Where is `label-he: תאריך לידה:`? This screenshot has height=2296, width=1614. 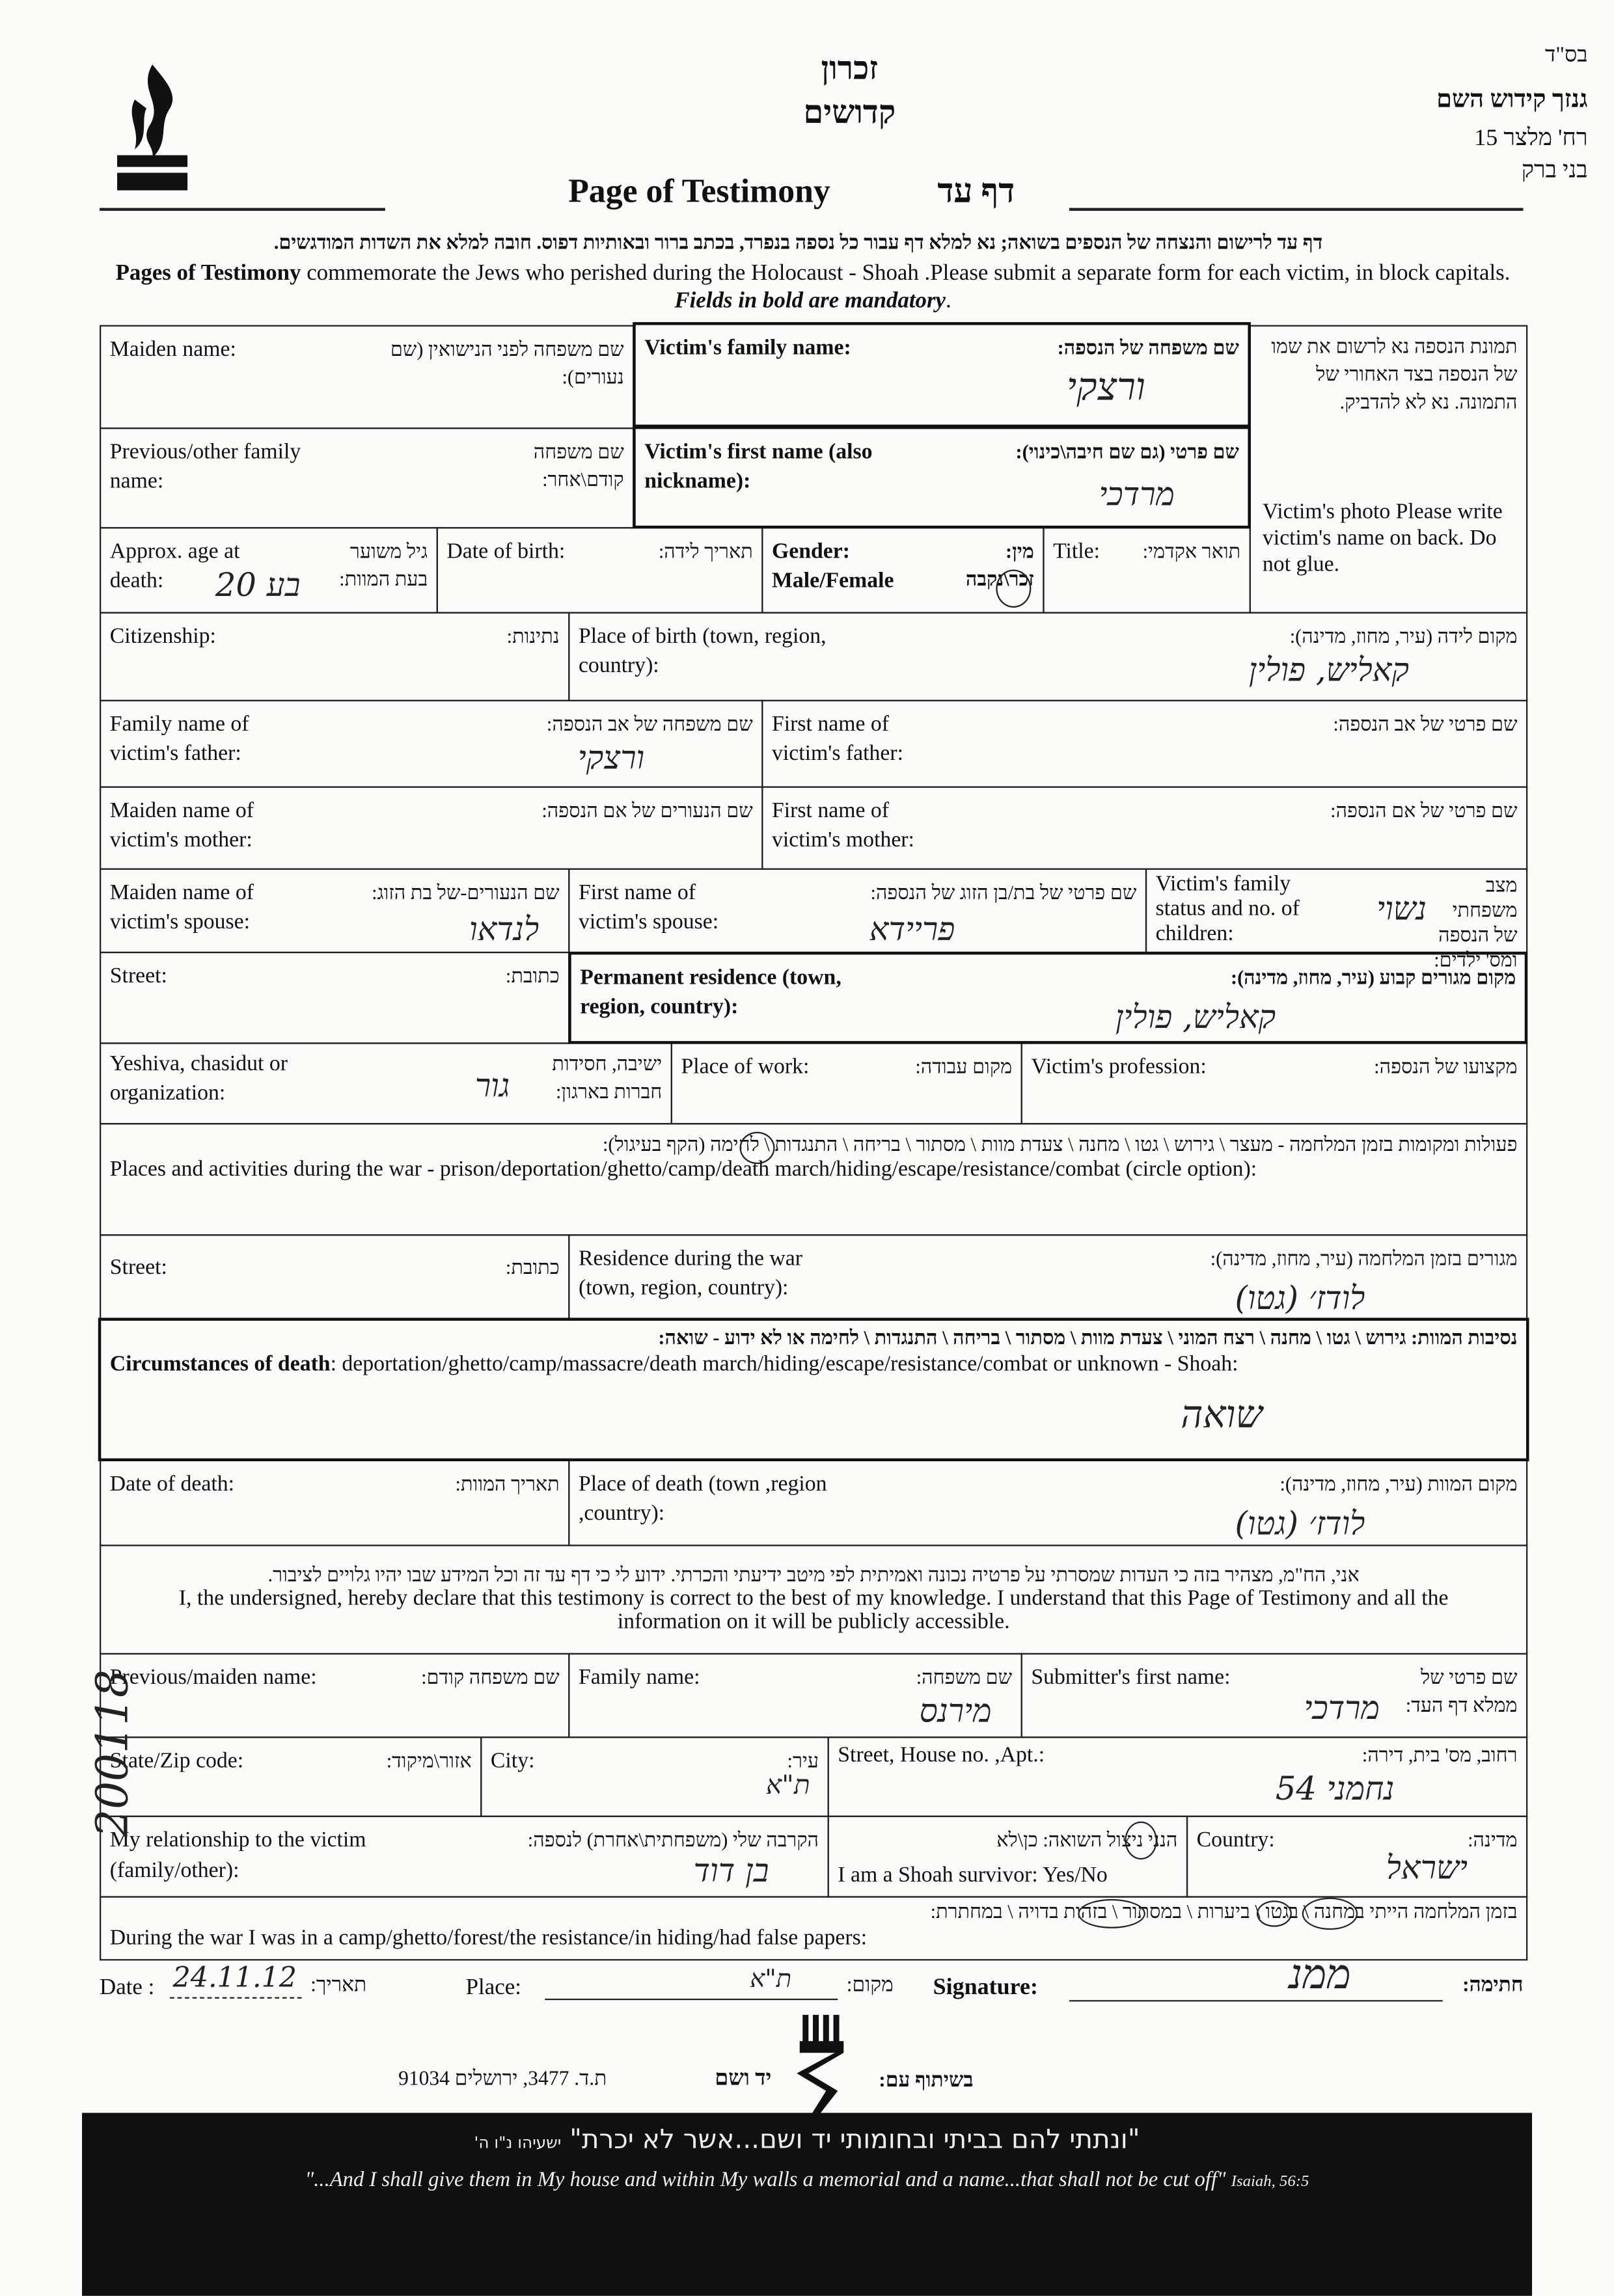 label-he: תאריך לידה: is located at coordinates (705, 551).